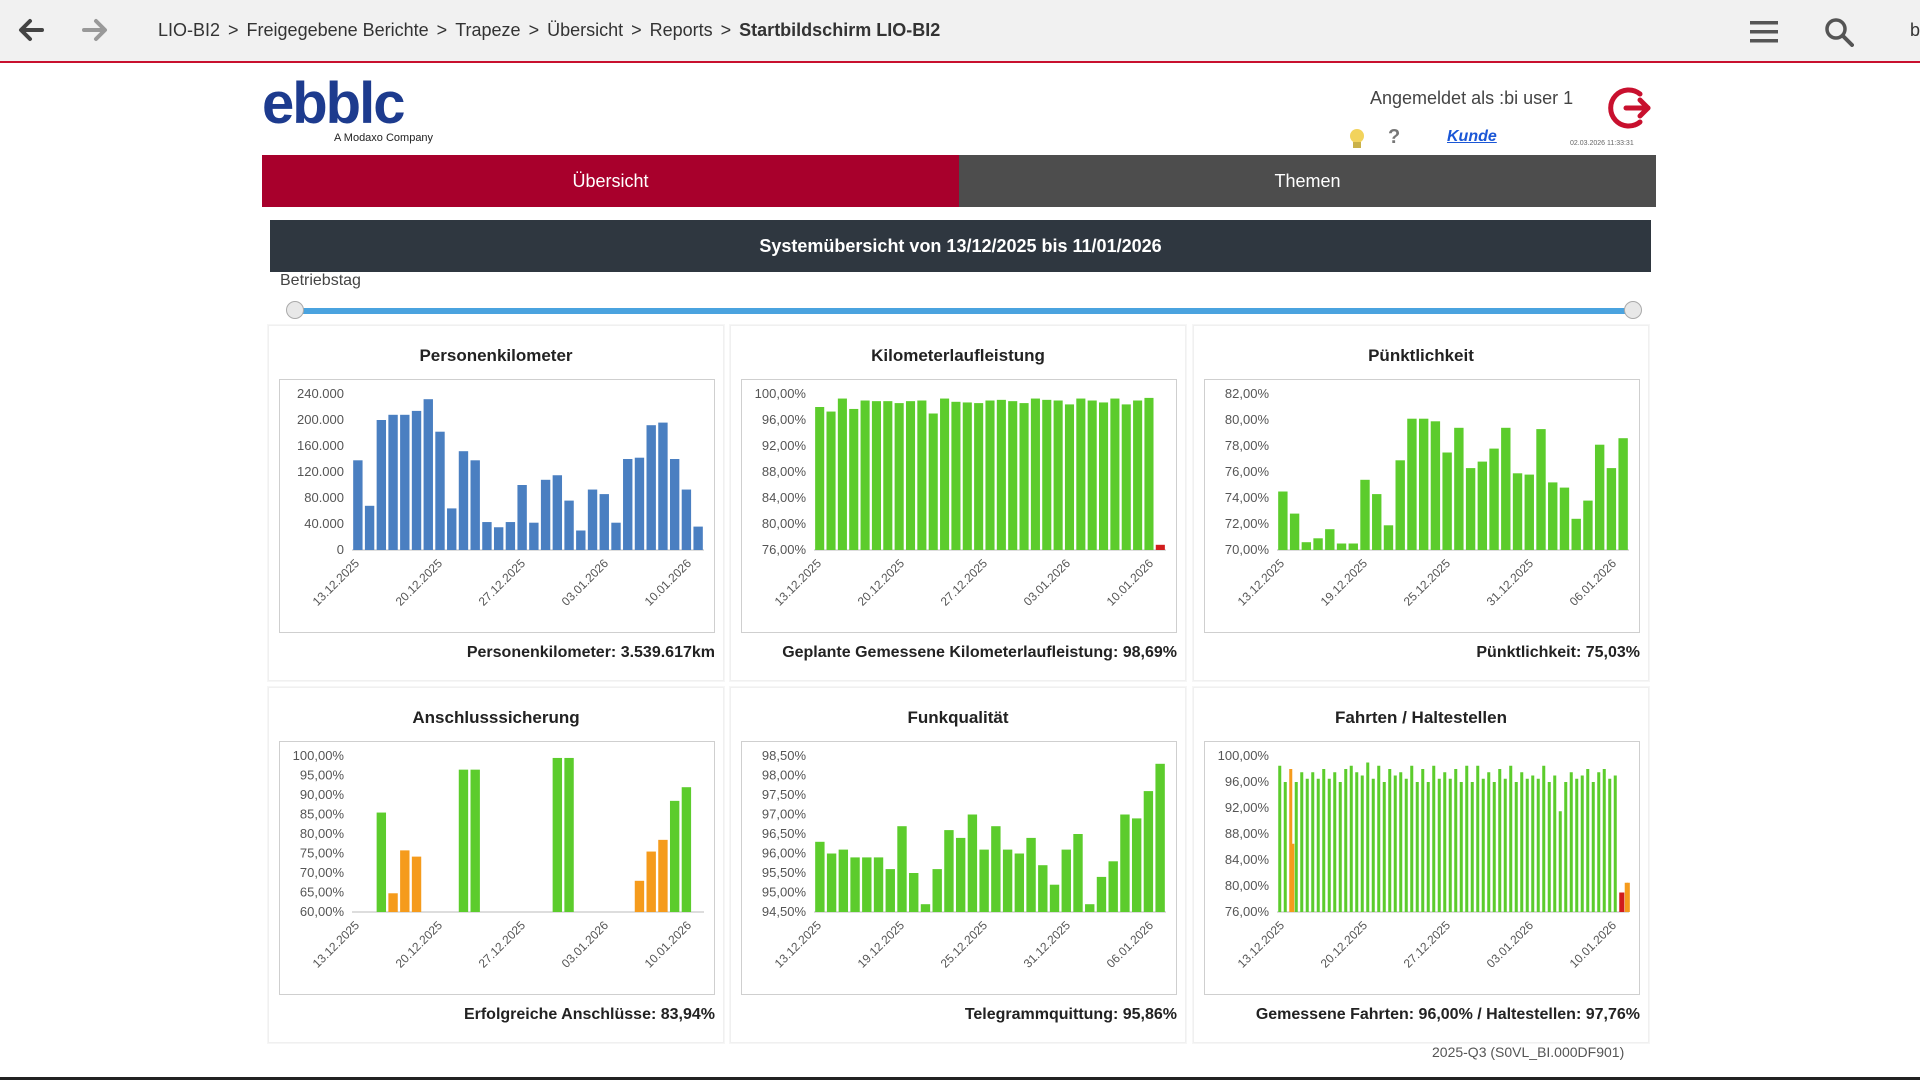 The image size is (1920, 1080). What do you see at coordinates (681, 30) in the screenshot?
I see `breadcrumb-item: Reports` at bounding box center [681, 30].